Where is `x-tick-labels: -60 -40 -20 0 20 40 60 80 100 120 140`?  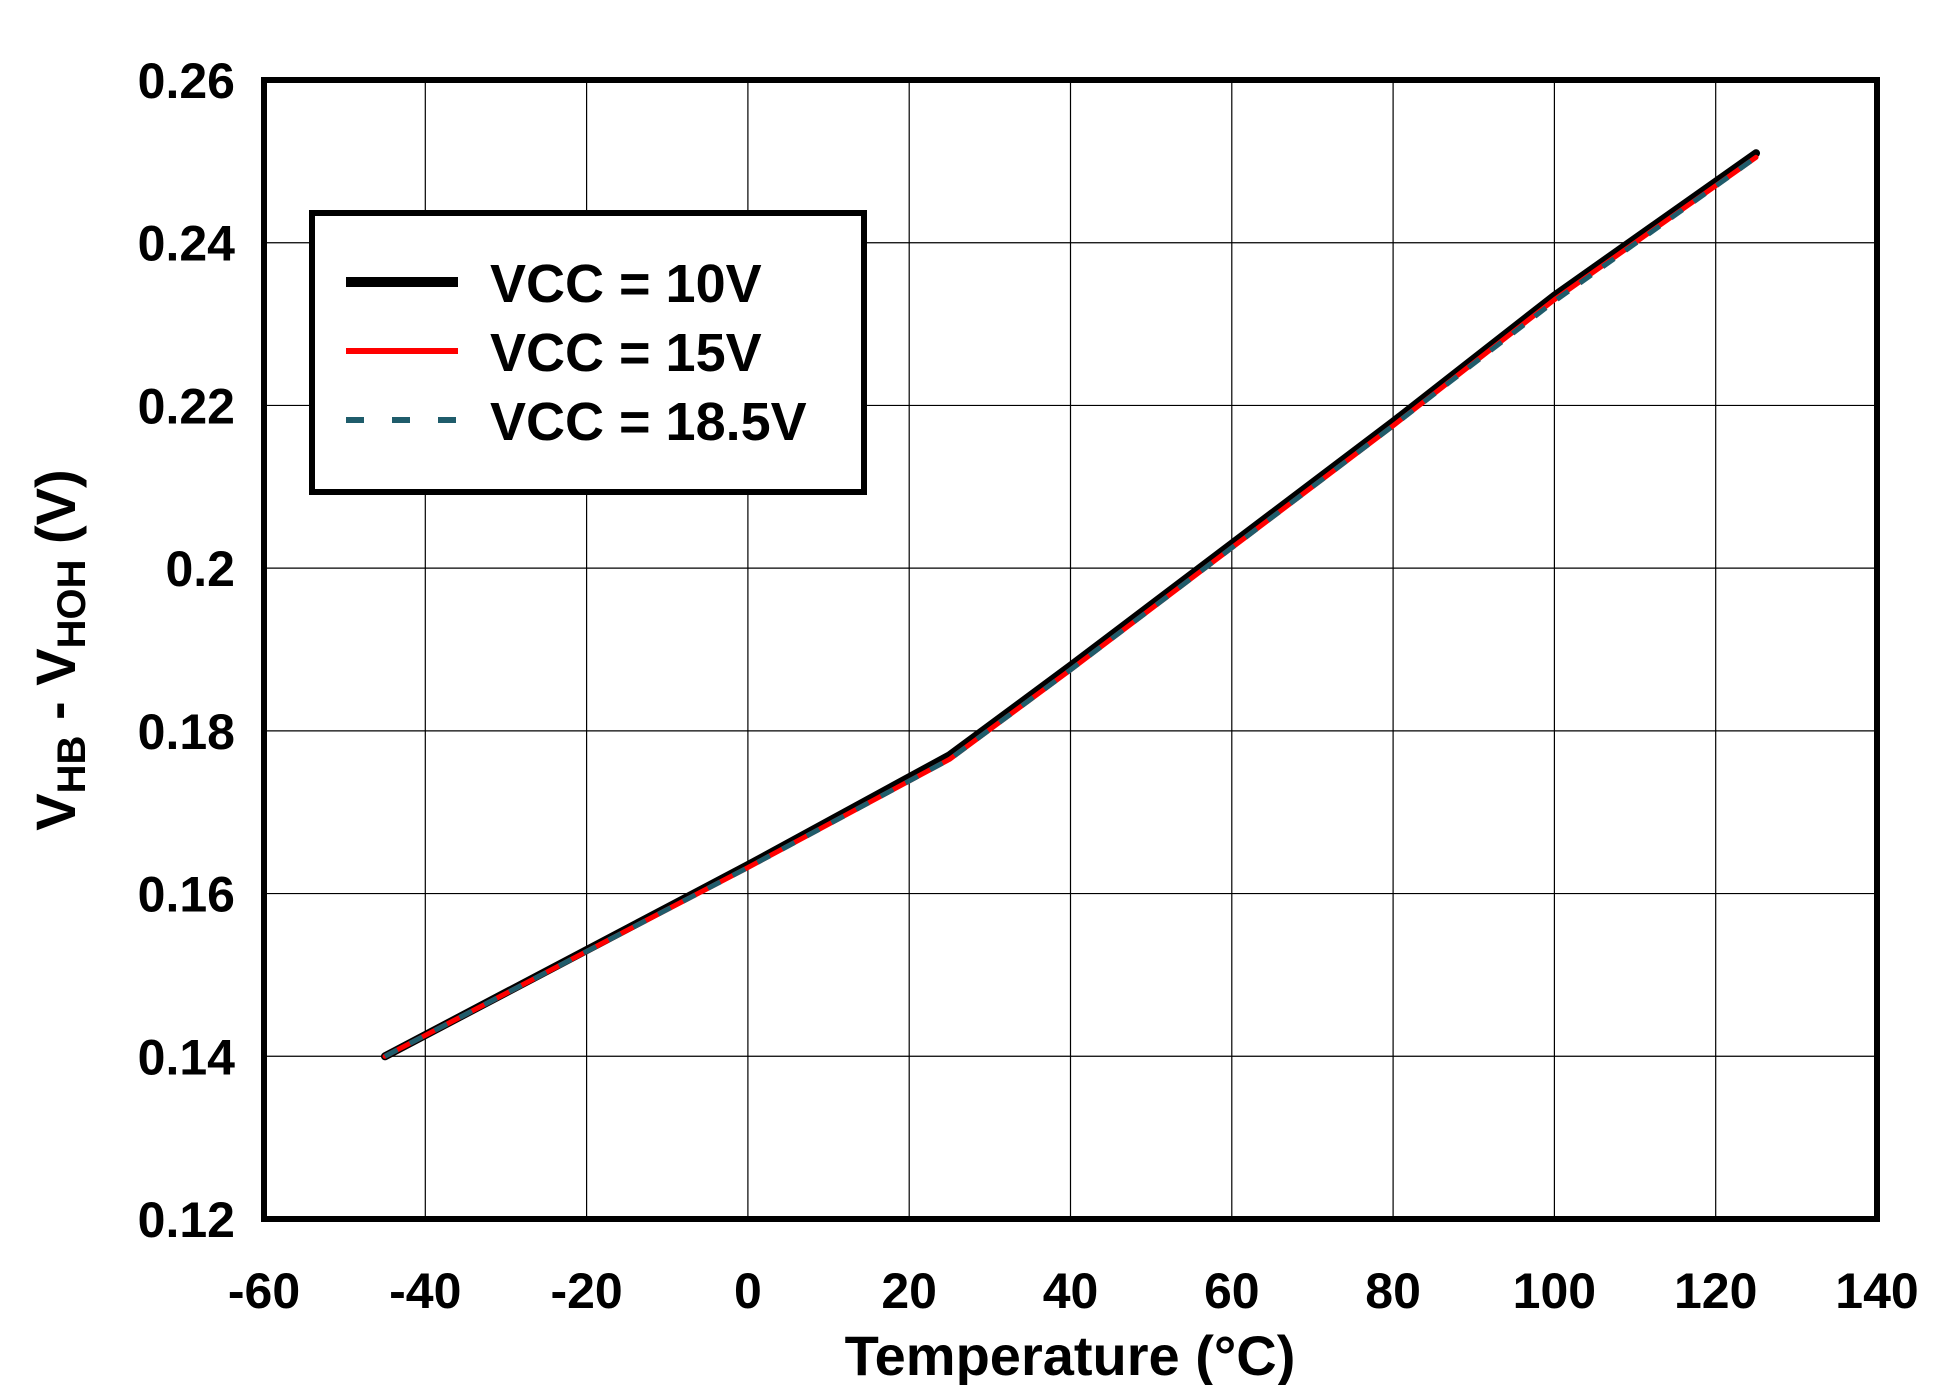
x-tick-labels: -60 -40 -20 0 20 40 60 80 100 120 140 is located at coordinates (1073, 1291).